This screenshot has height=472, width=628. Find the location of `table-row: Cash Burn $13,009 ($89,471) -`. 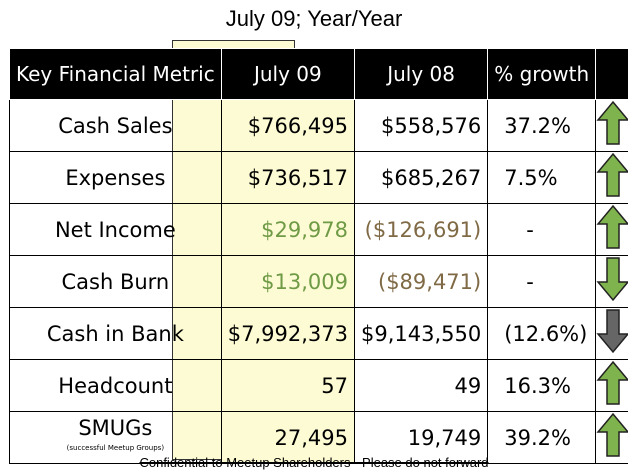

table-row: Cash Burn $13,009 ($89,471) - is located at coordinates (318, 281).